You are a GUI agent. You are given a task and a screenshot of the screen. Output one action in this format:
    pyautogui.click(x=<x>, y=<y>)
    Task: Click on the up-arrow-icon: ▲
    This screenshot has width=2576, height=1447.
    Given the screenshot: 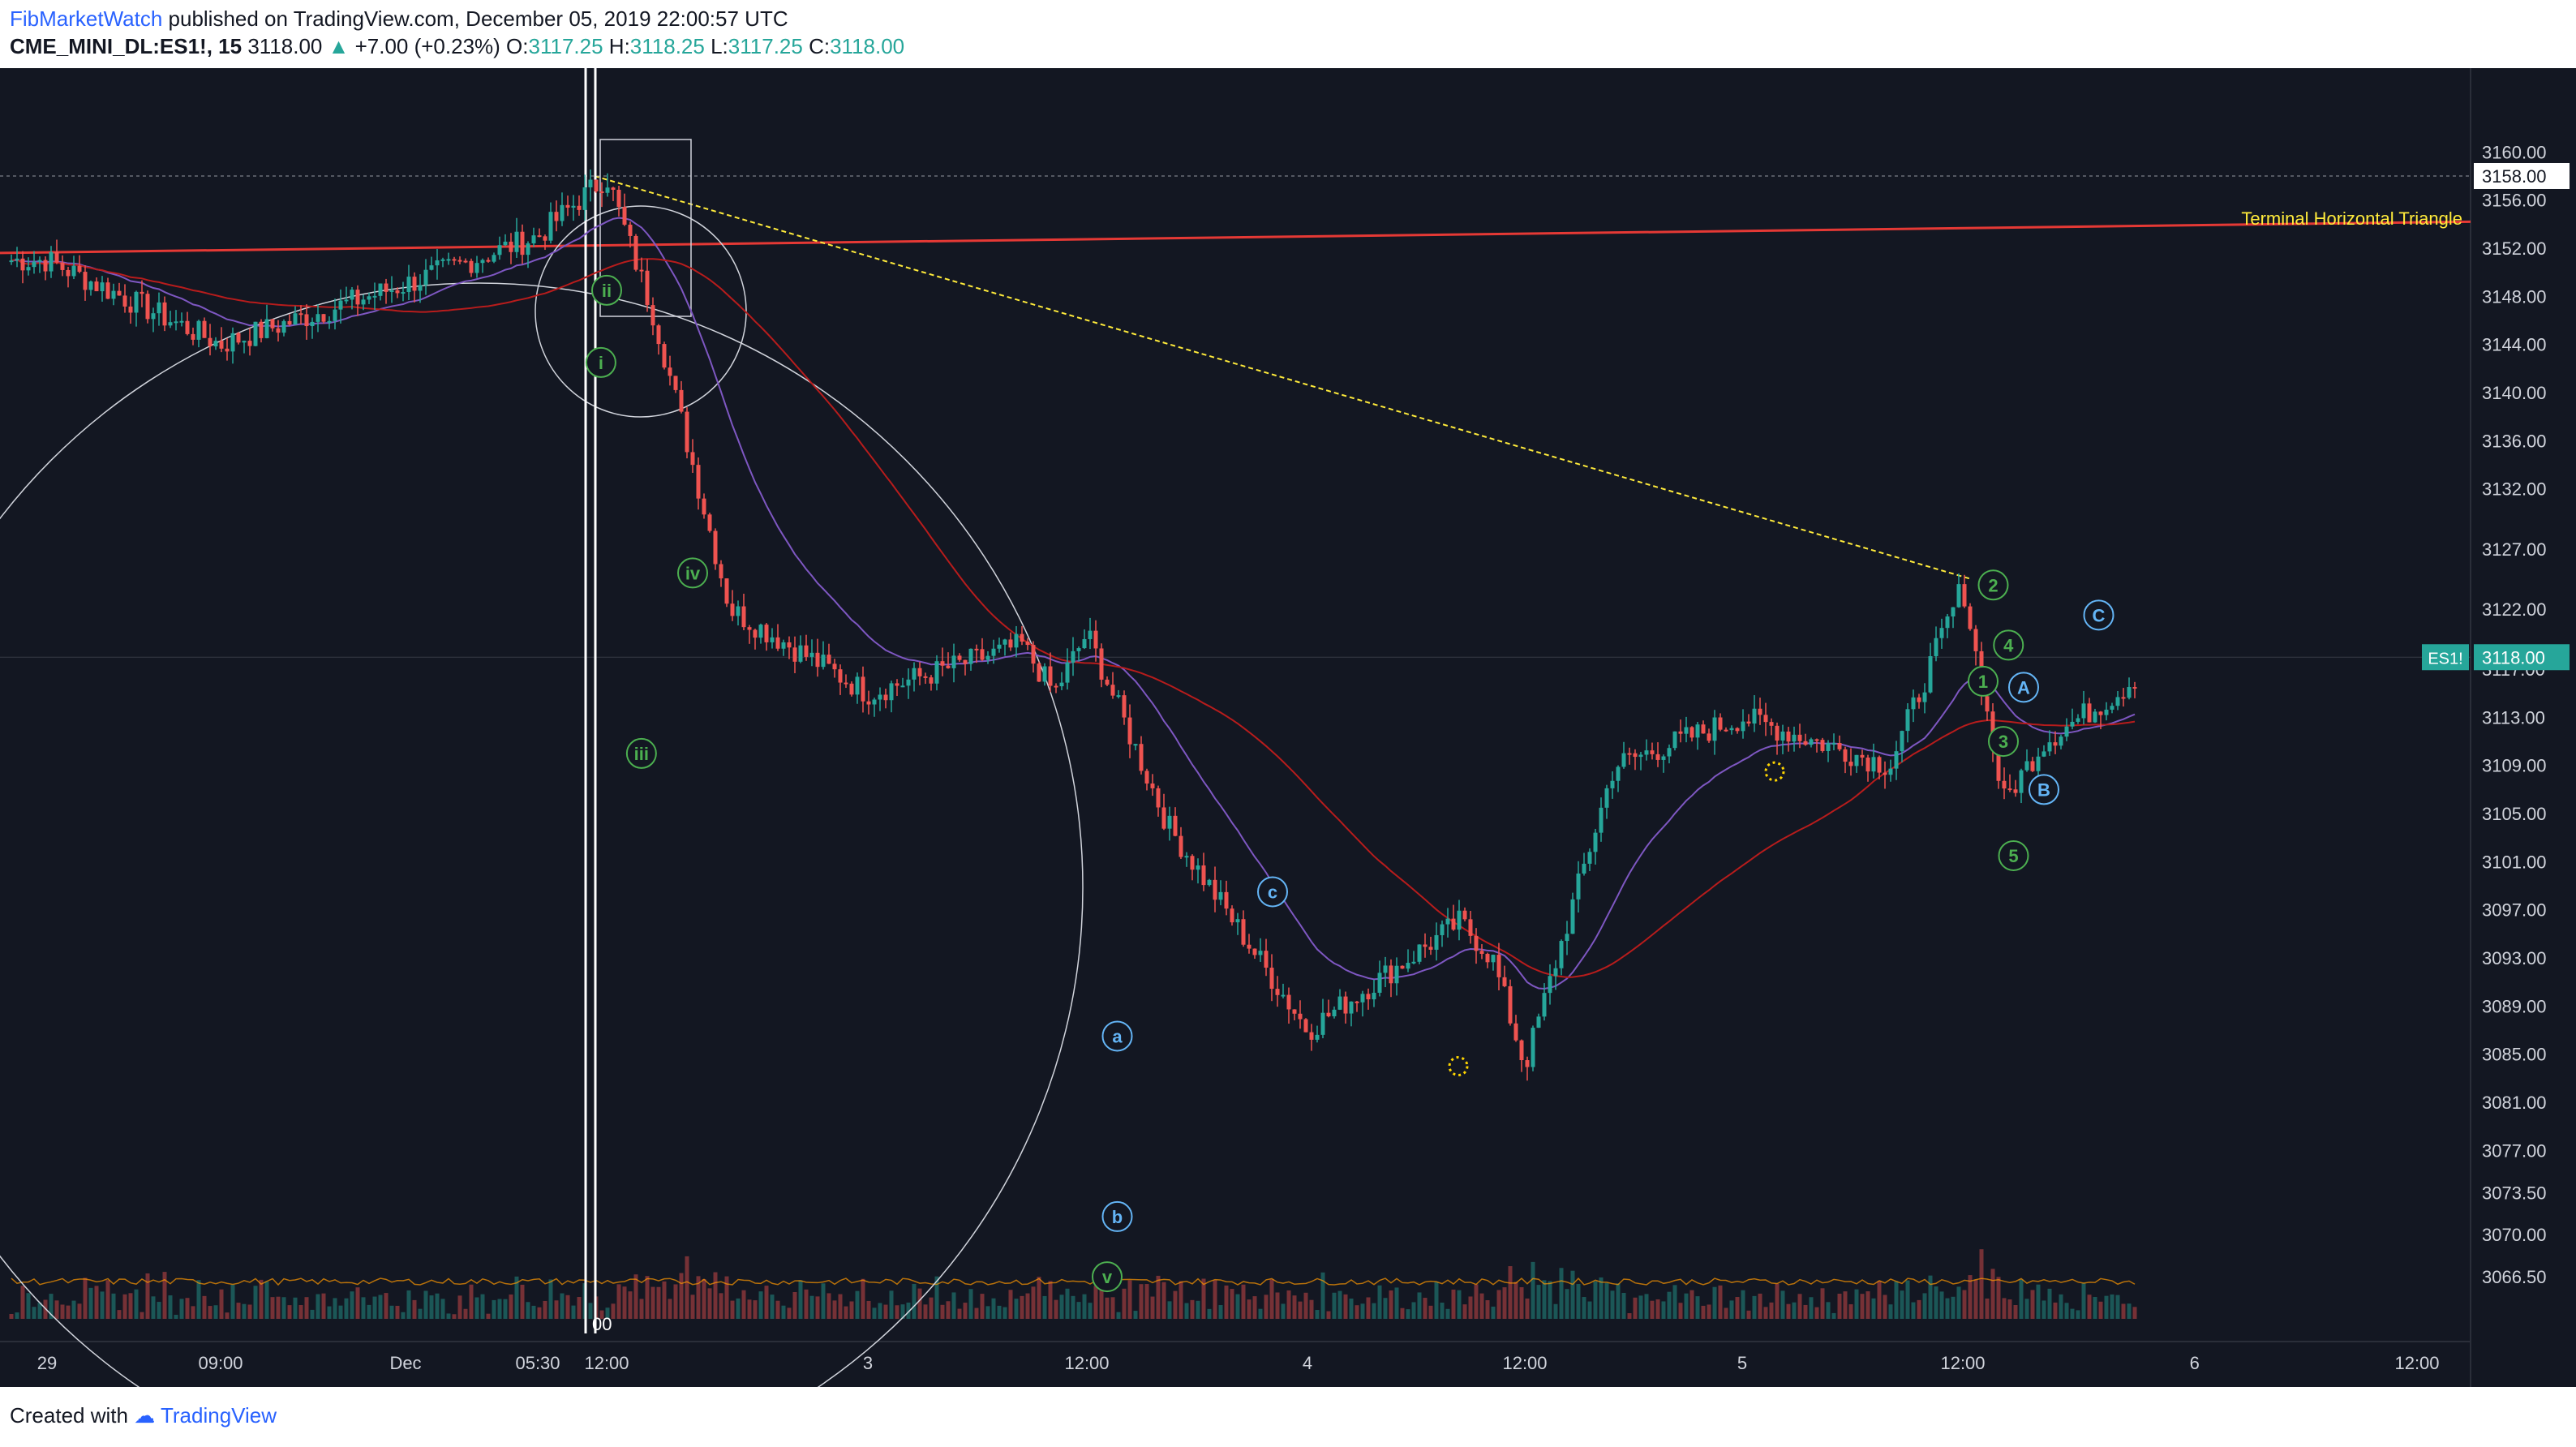 What is the action you would take?
    pyautogui.click(x=339, y=46)
    